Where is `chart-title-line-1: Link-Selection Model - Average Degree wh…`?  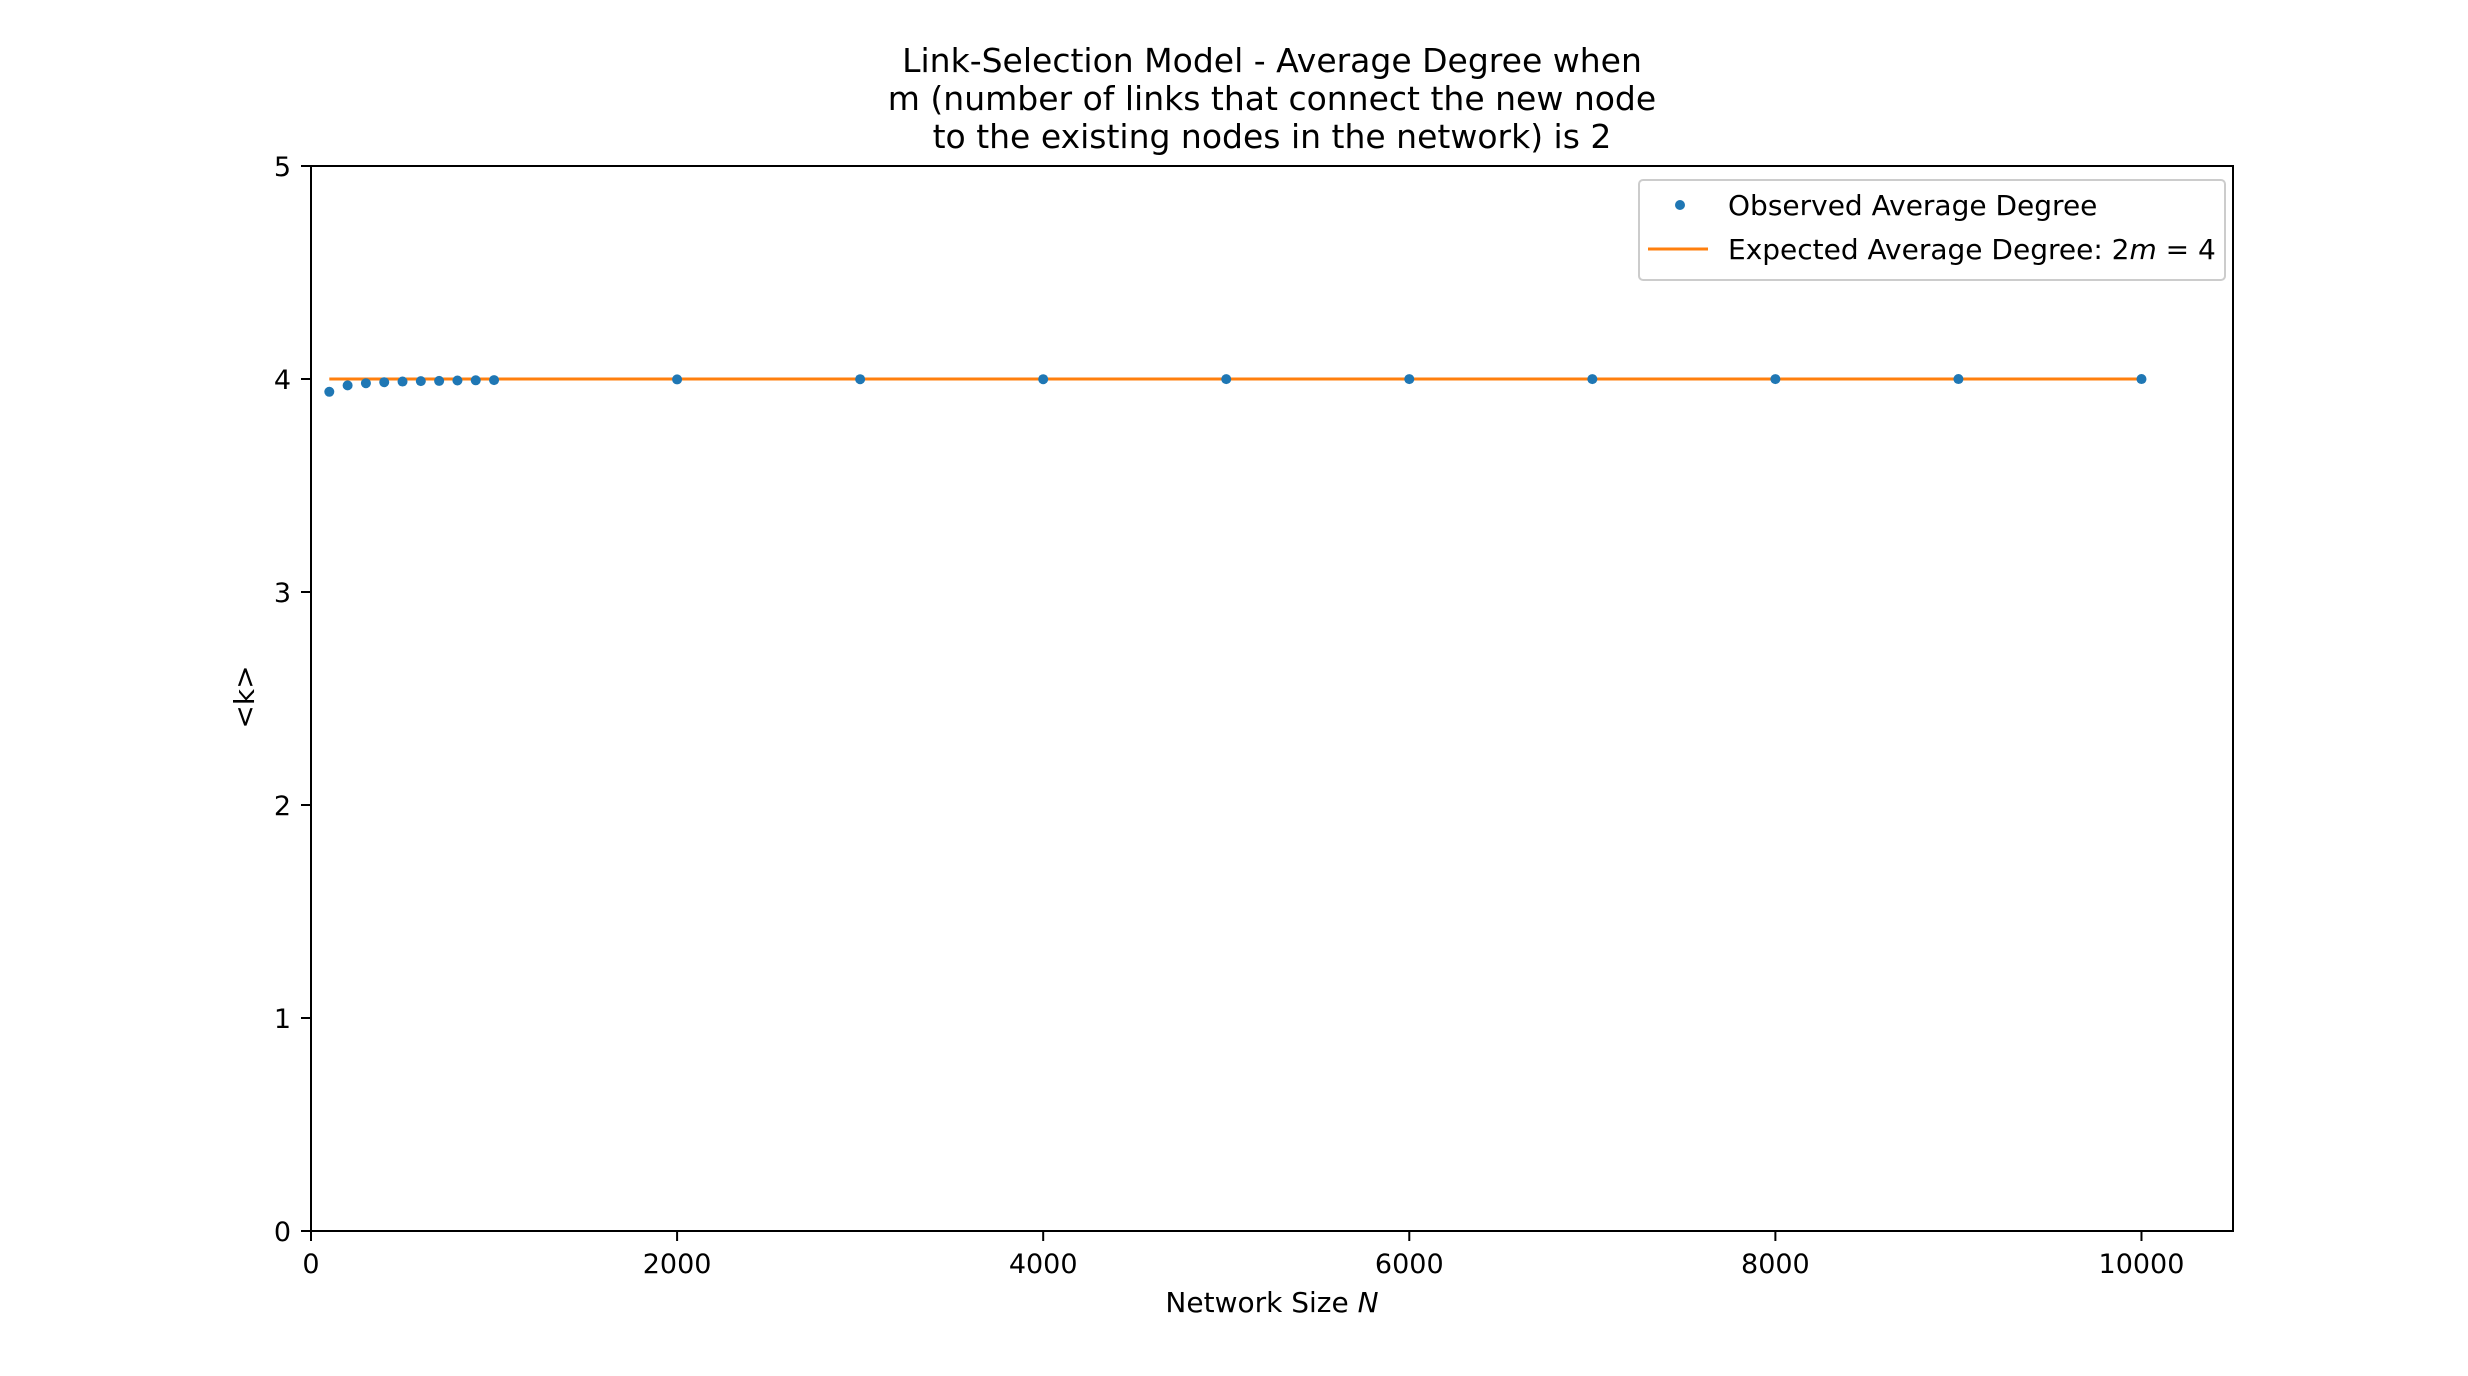 chart-title-line-1: Link-Selection Model - Average Degree wh… is located at coordinates (1272, 60).